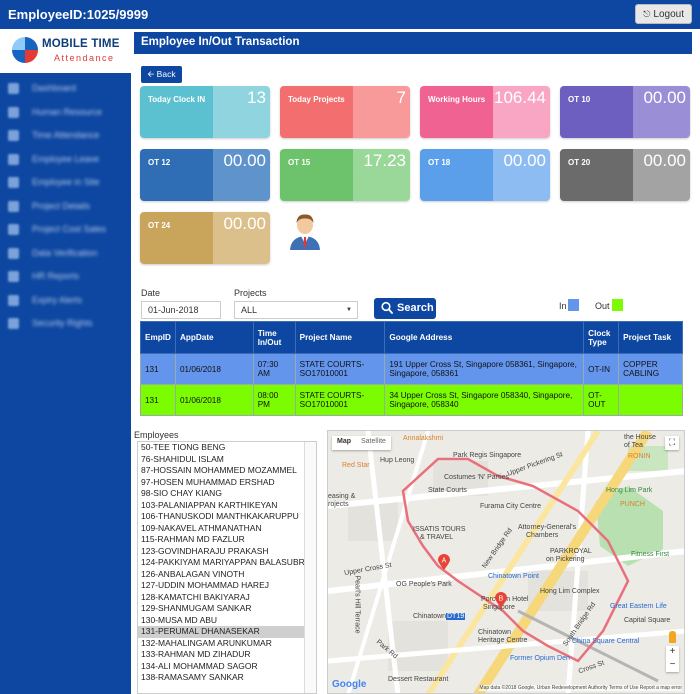  Describe the element at coordinates (61, 205) in the screenshot. I see `sidebar-item-label: Project Details` at that location.